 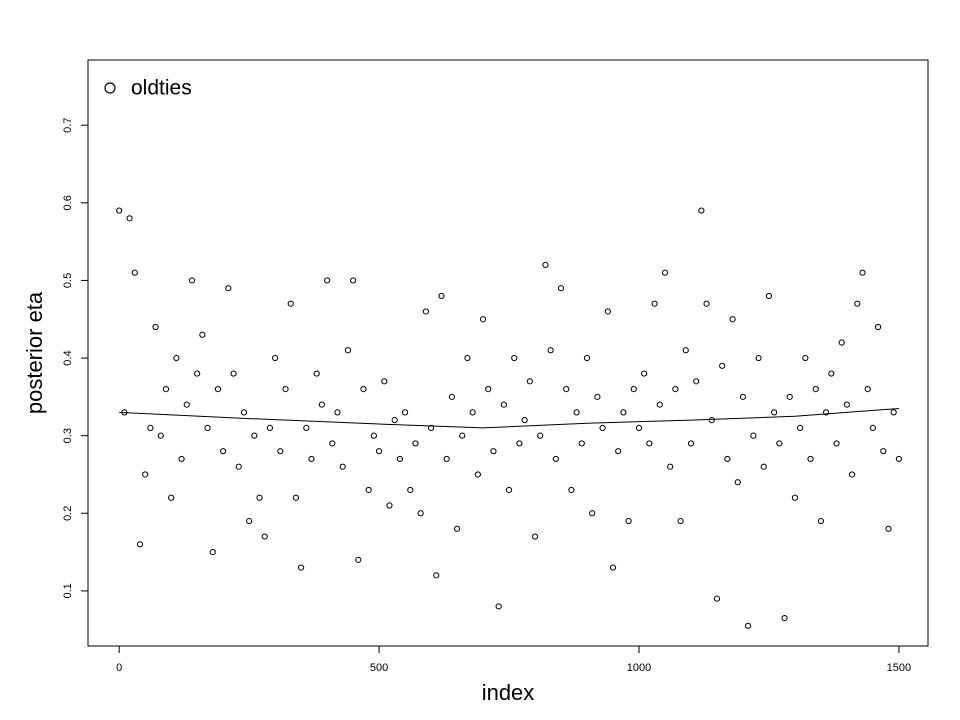 I want to click on y-tick-label: 0.7, so click(x=68, y=125).